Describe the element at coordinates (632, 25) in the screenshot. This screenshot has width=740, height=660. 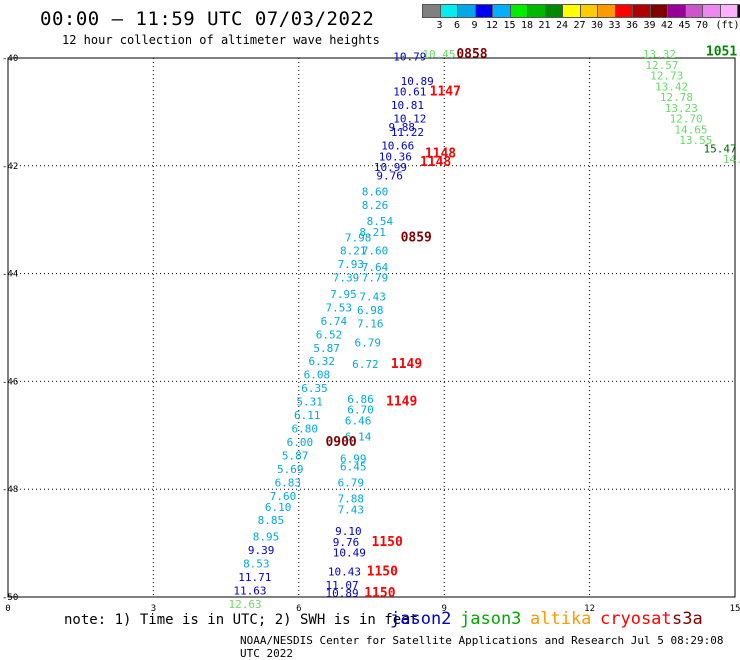
I see `color-key-label: 36` at that location.